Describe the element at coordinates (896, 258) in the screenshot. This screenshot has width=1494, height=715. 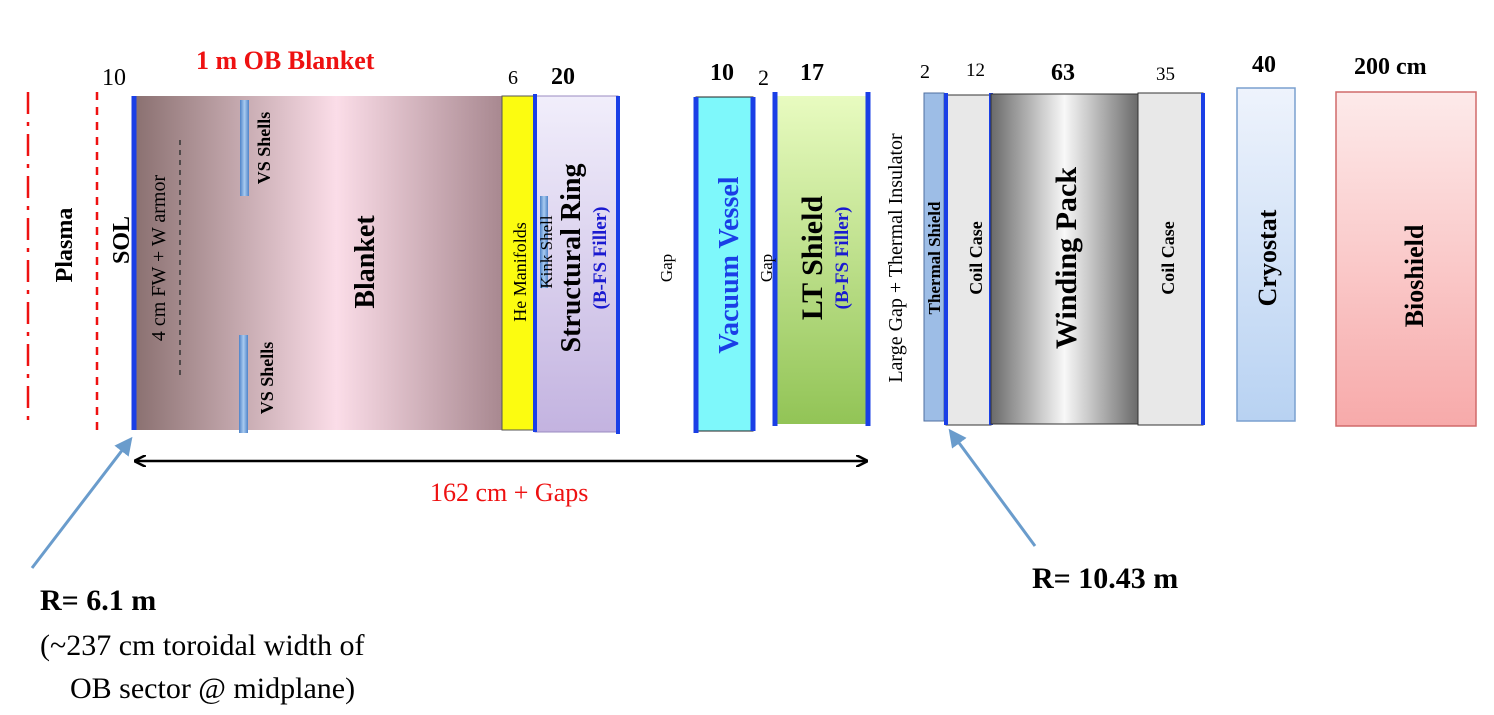
I see `large-gap-label: Large Gap + Thermal Insulator` at that location.